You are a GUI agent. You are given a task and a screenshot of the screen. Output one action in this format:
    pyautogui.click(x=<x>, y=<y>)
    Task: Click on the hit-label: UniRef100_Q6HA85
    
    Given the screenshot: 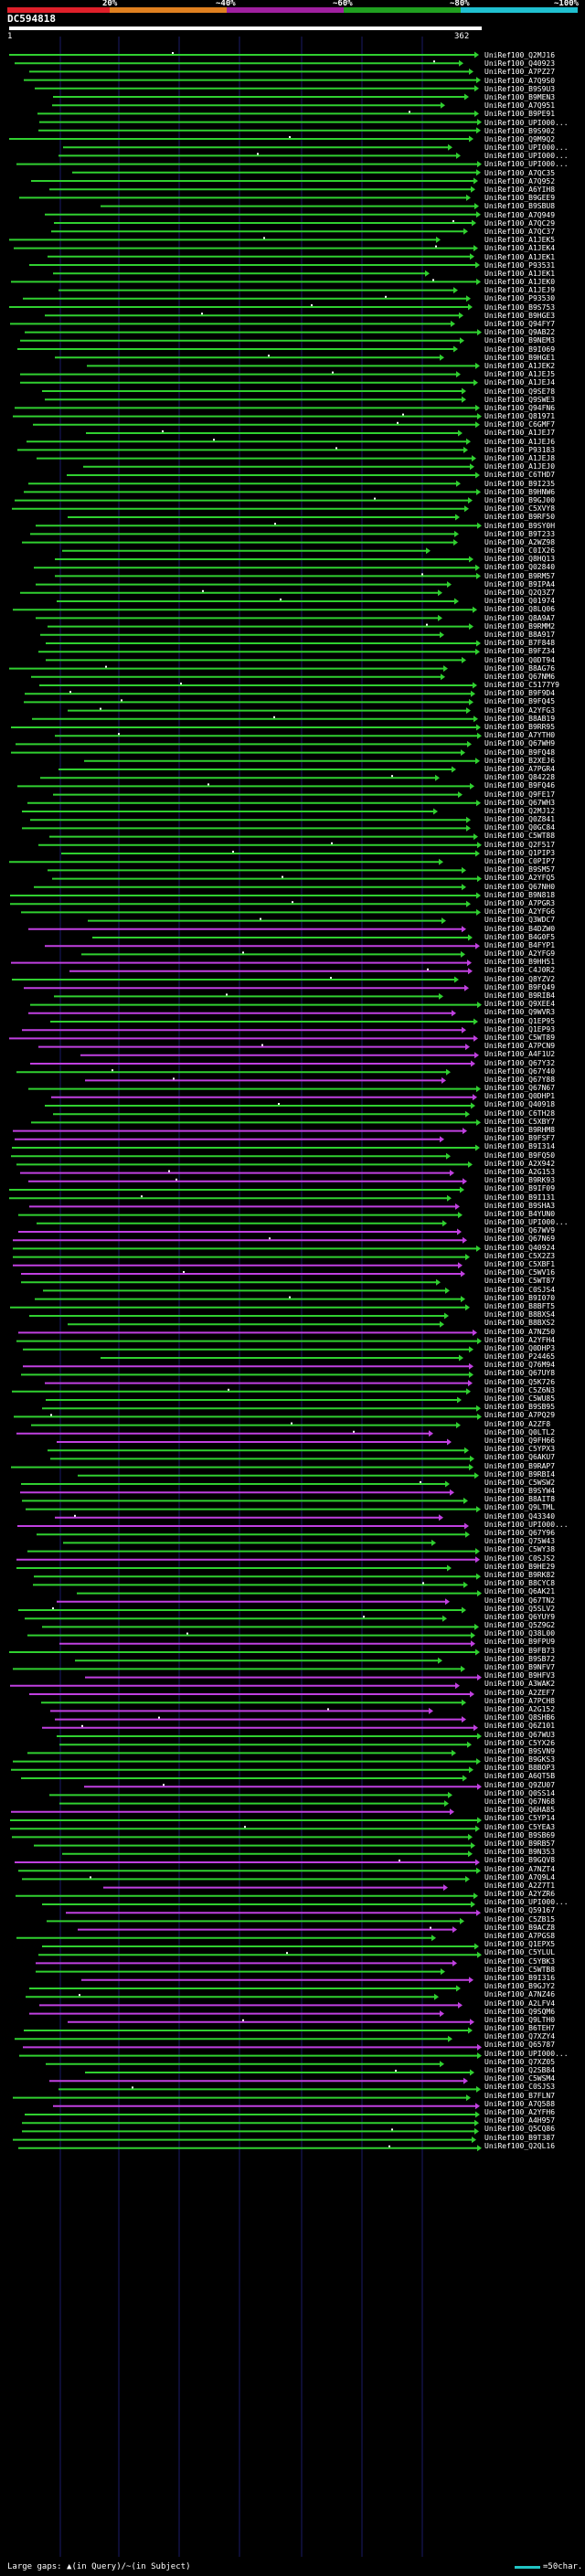 What is the action you would take?
    pyautogui.click(x=520, y=1810)
    